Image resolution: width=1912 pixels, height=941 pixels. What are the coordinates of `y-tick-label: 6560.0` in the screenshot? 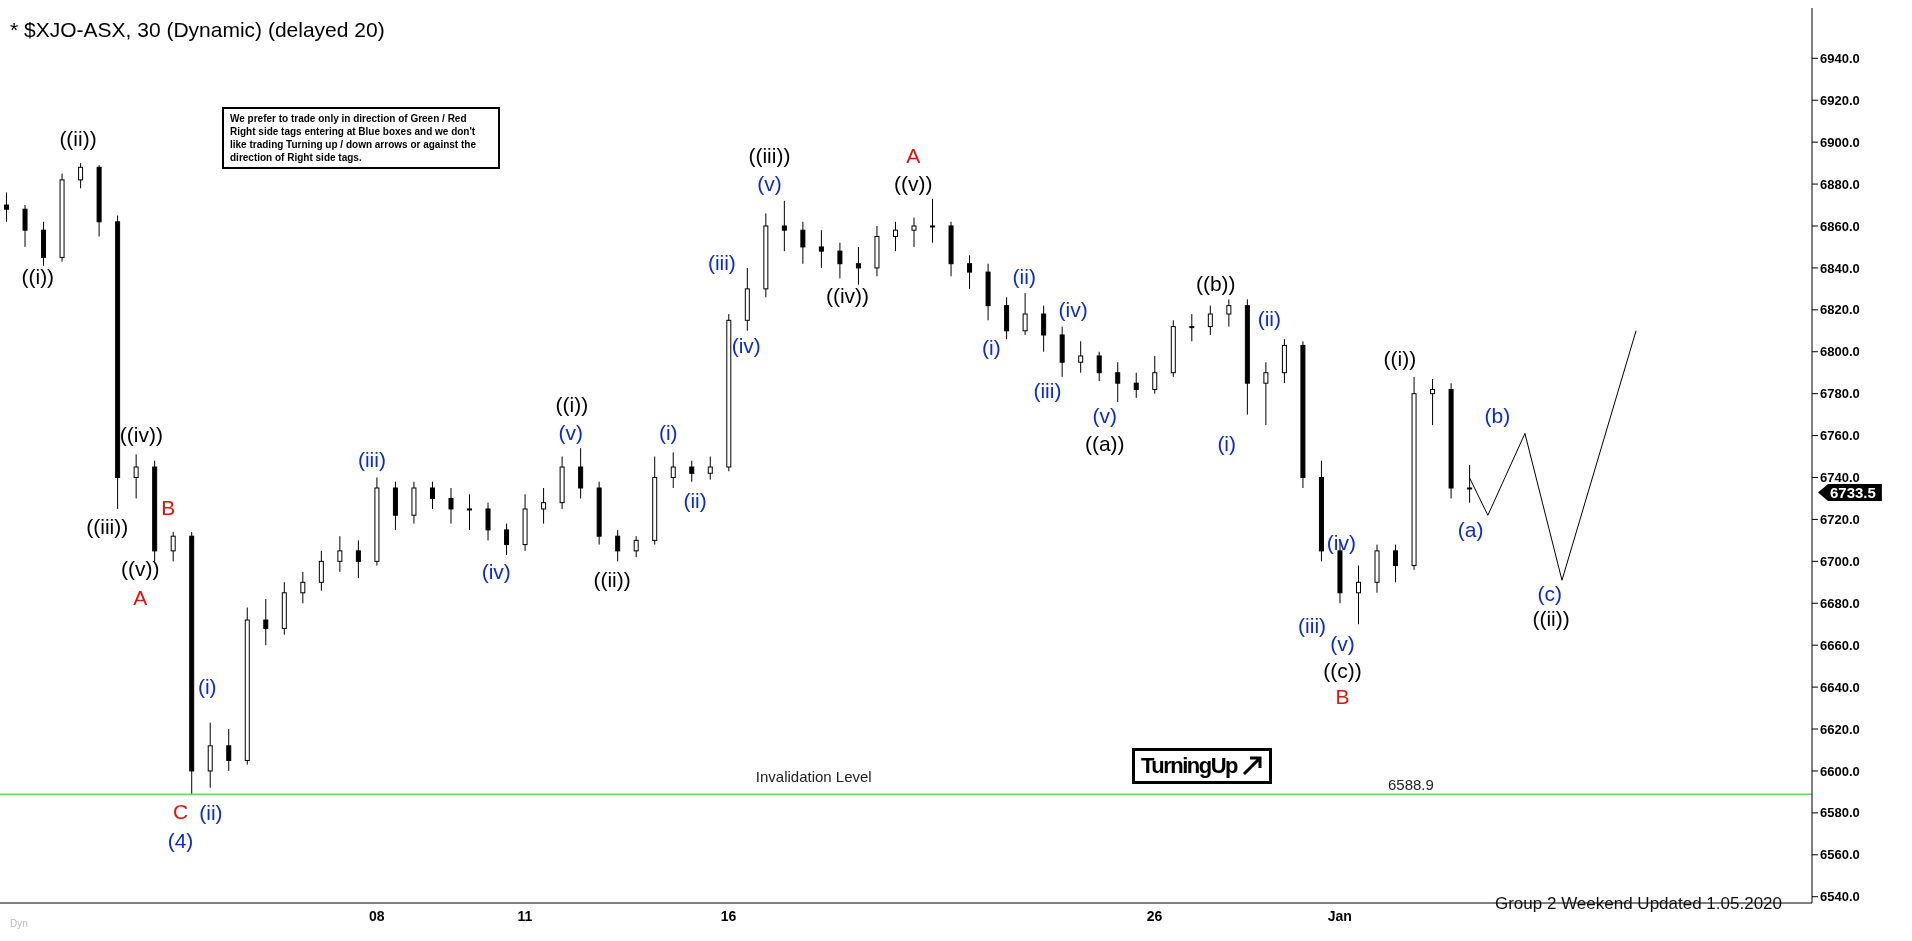 It's located at (1840, 855).